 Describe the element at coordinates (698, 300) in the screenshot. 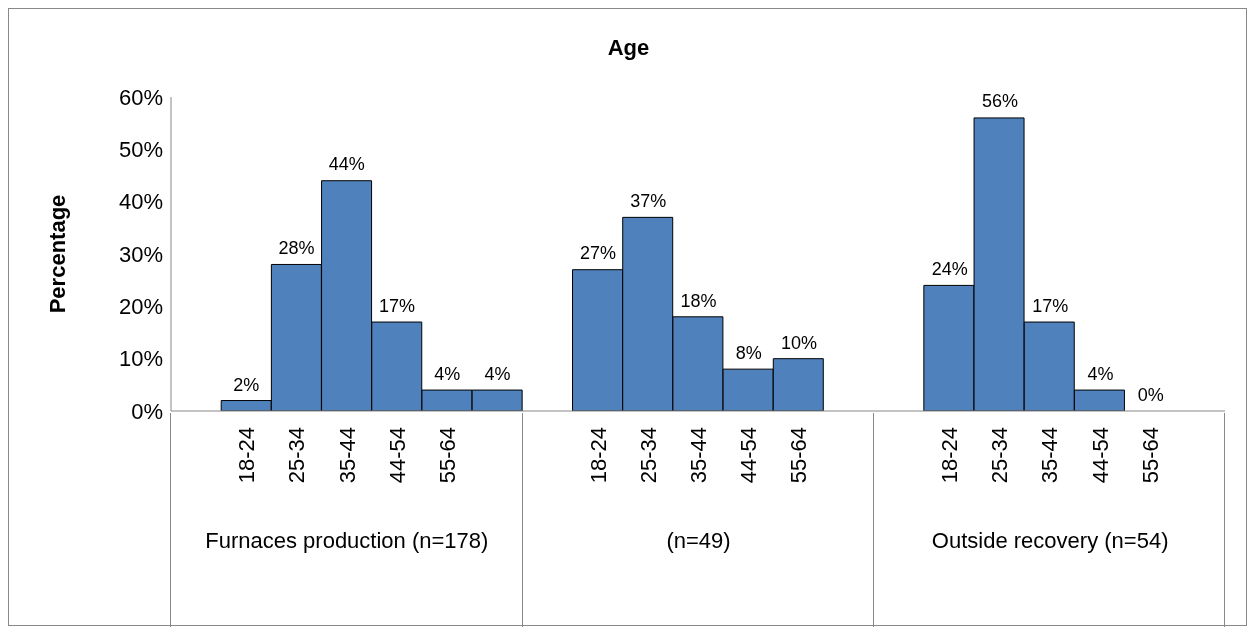

I see `data-label: 18%` at that location.